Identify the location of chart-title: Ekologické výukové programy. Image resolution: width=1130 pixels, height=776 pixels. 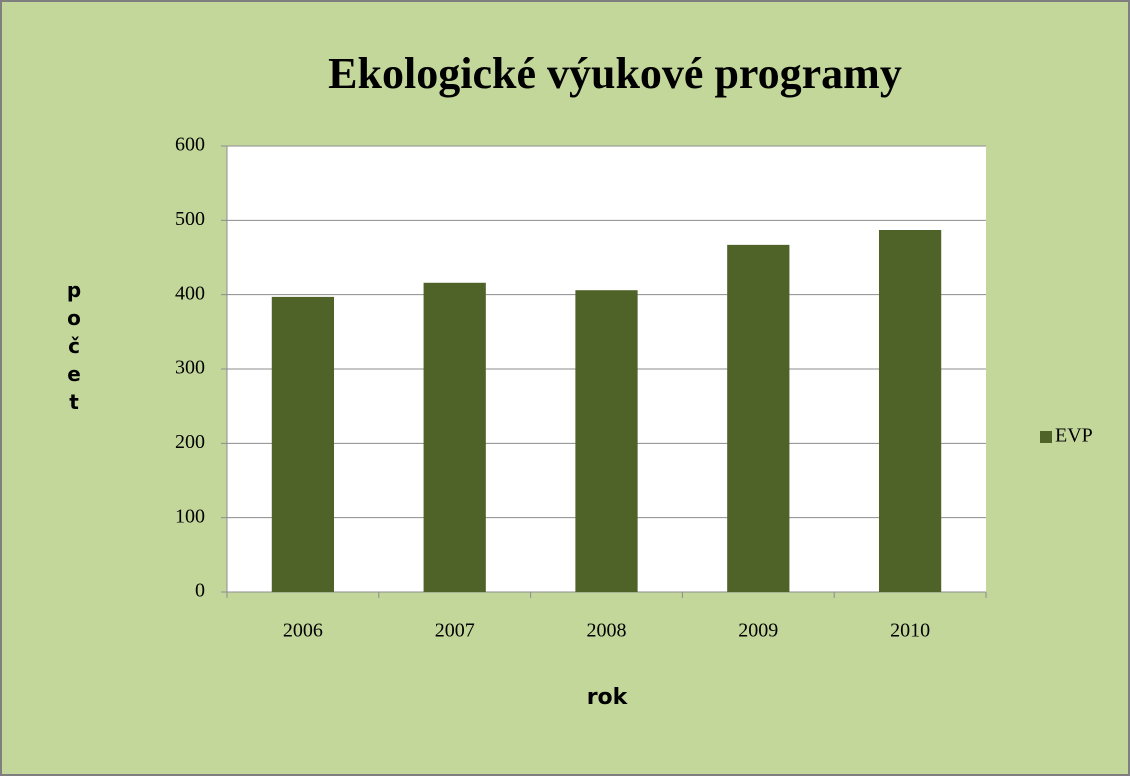
(615, 73).